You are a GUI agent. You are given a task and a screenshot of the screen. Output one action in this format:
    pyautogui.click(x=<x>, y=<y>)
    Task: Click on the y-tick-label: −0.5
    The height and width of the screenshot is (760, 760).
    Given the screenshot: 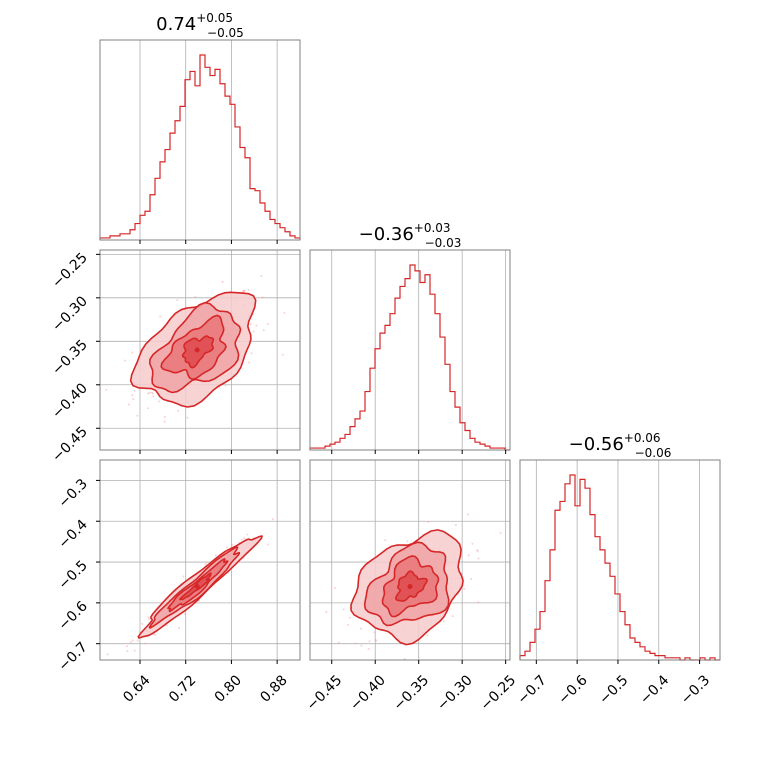 What is the action you would take?
    pyautogui.click(x=72, y=575)
    